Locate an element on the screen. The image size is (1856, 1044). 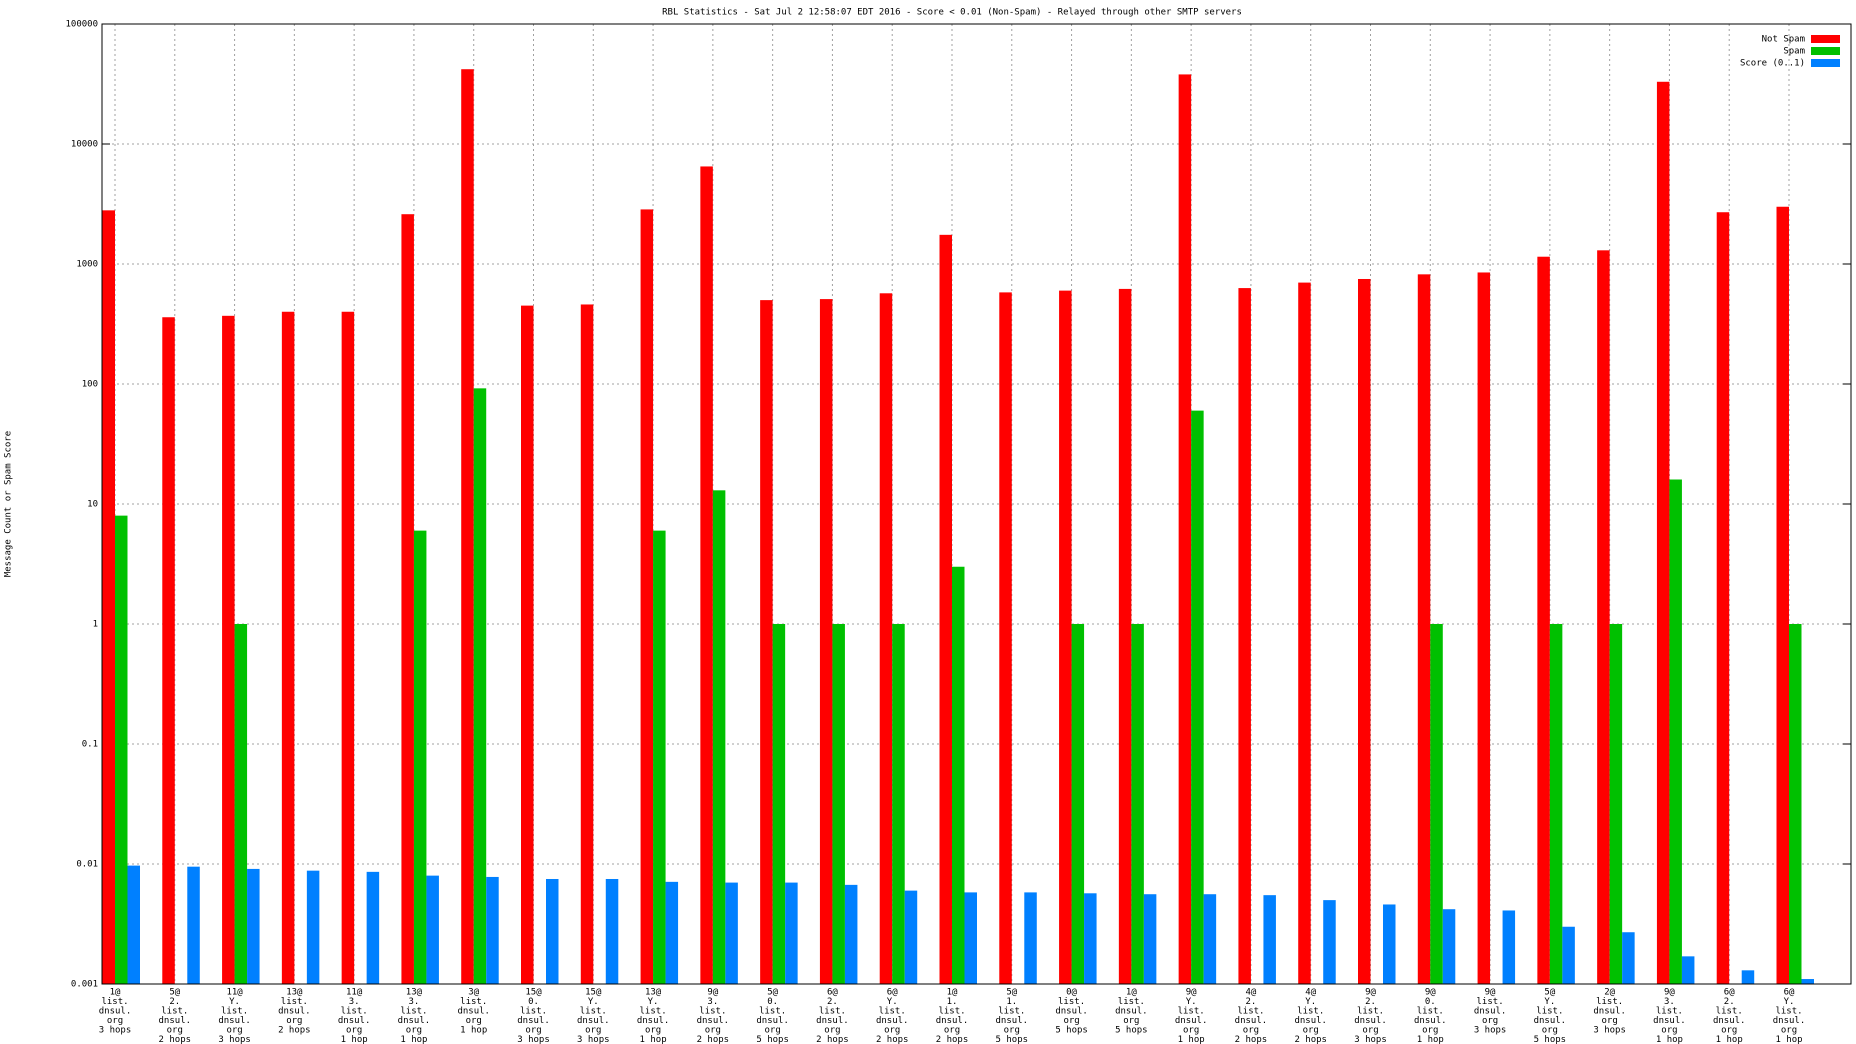
y-tick-label: 1000 is located at coordinates (87, 265).